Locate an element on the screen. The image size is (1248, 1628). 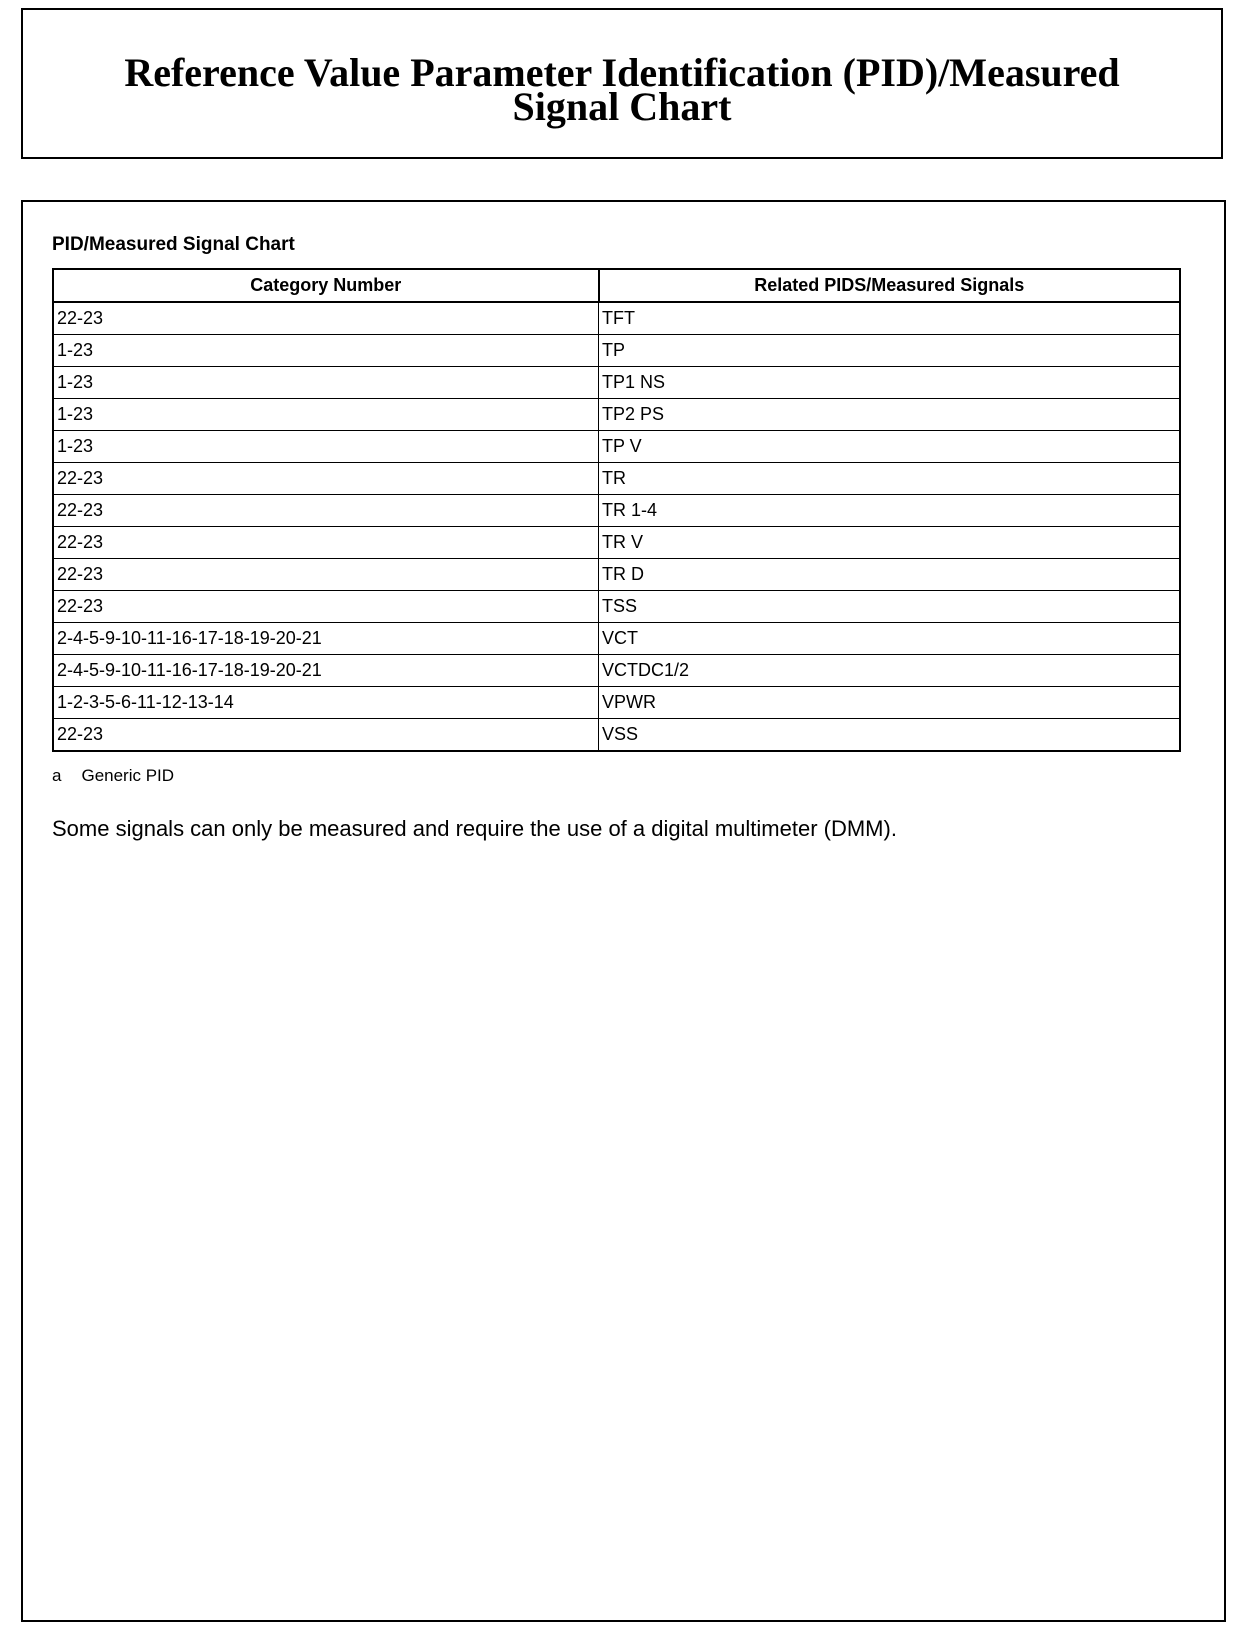
title-line-2: Signal Chart is located at coordinates (622, 106).